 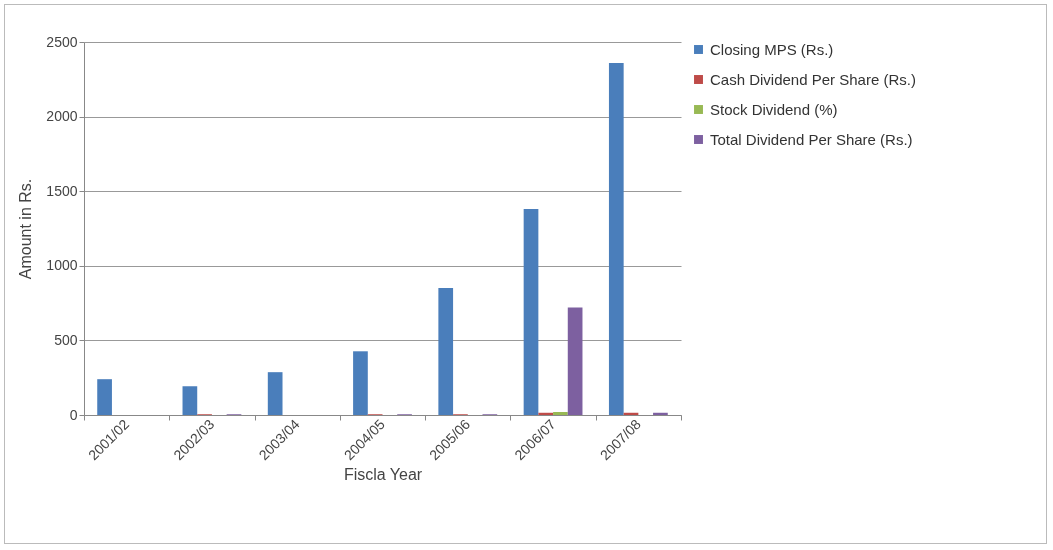 What do you see at coordinates (774, 109) in the screenshot?
I see `legend-label: Stock Dividend (%)` at bounding box center [774, 109].